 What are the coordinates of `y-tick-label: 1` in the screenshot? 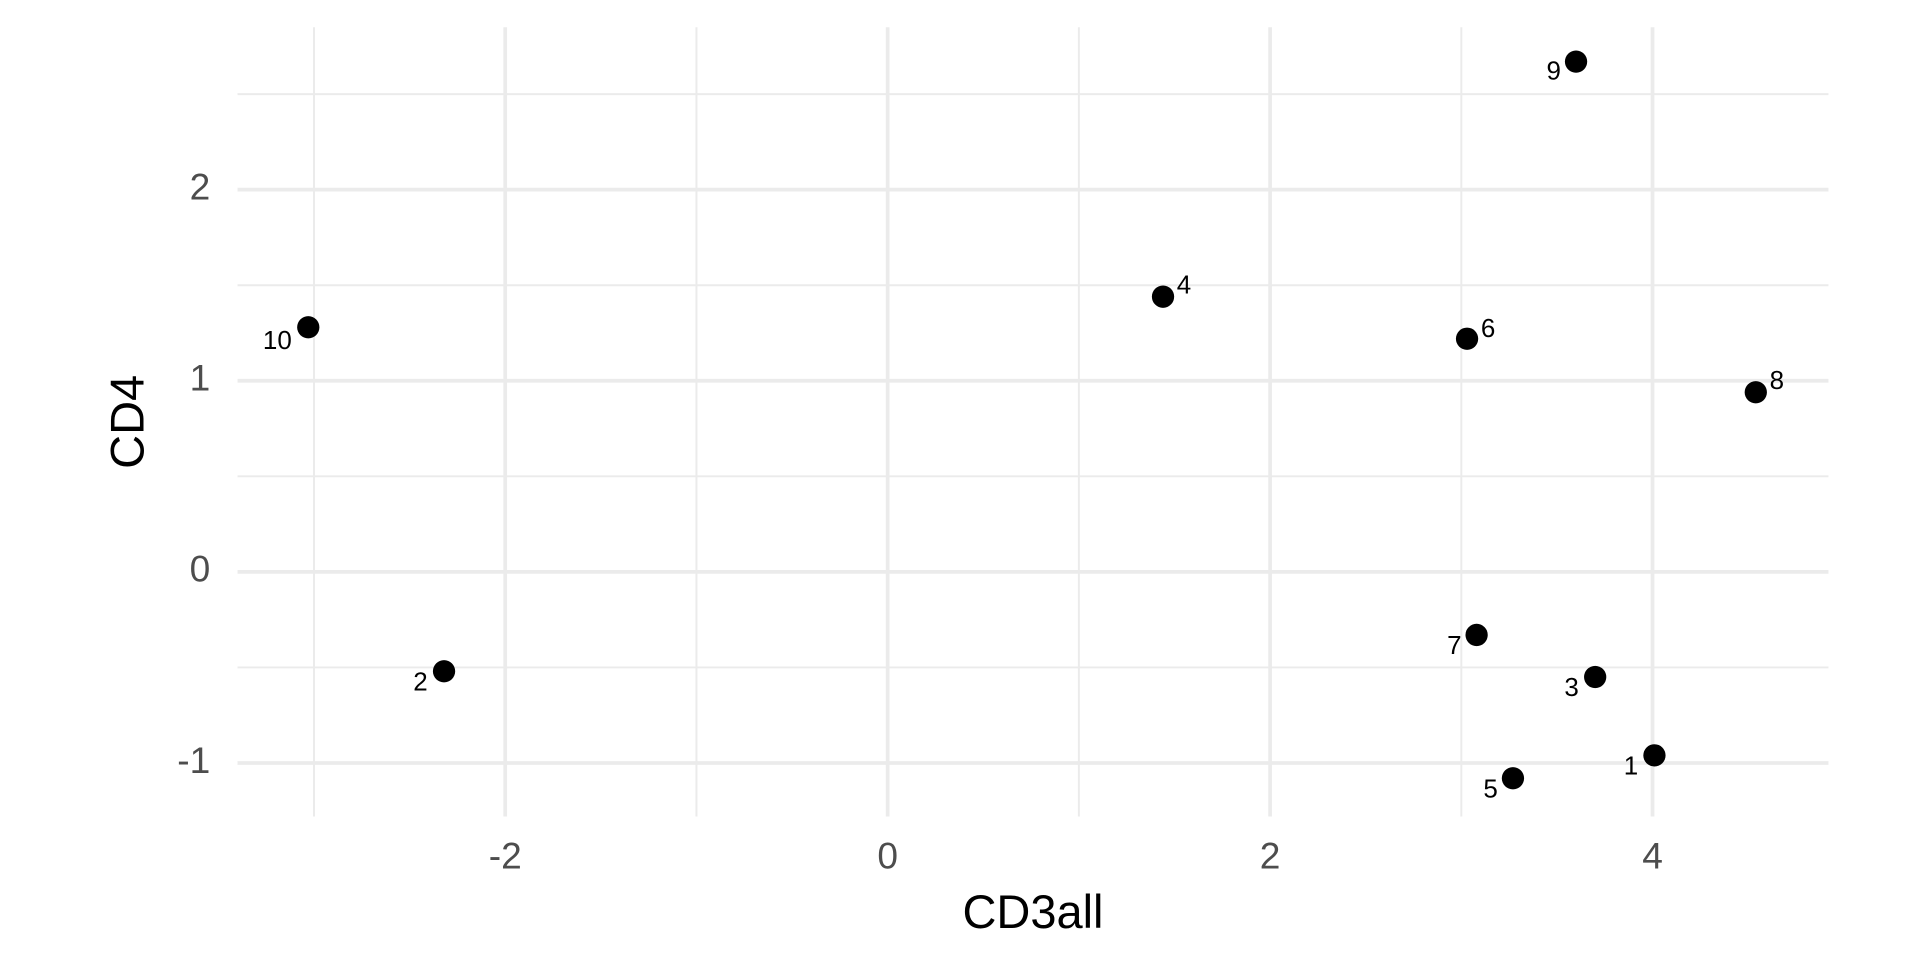 It's located at (200, 378).